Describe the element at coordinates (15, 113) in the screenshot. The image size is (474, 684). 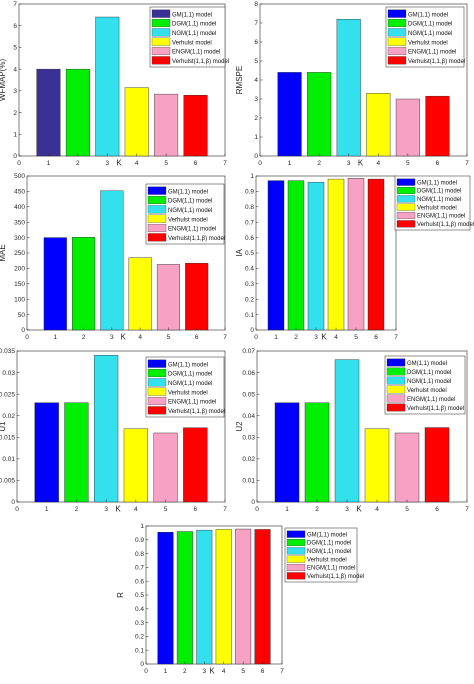
I see `y-tick-label: 2` at that location.